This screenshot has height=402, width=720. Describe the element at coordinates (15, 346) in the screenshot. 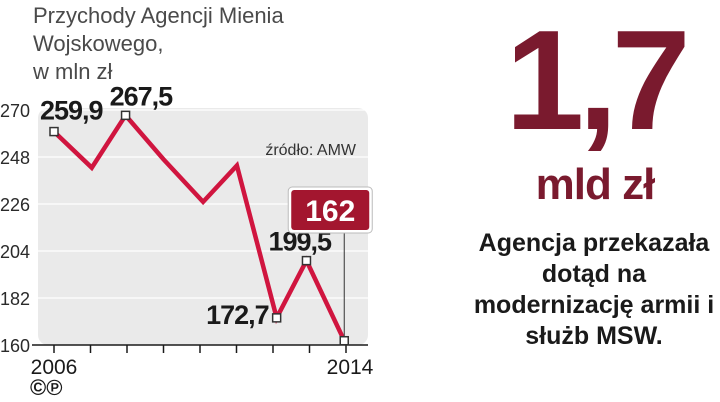

I see `y-tick-label: 160` at that location.